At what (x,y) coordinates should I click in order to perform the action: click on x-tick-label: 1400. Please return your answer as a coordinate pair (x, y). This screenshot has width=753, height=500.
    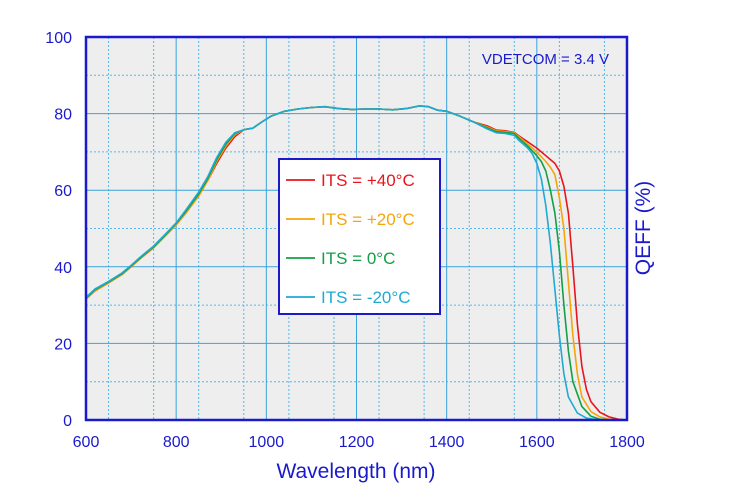
    Looking at the image, I should click on (447, 442).